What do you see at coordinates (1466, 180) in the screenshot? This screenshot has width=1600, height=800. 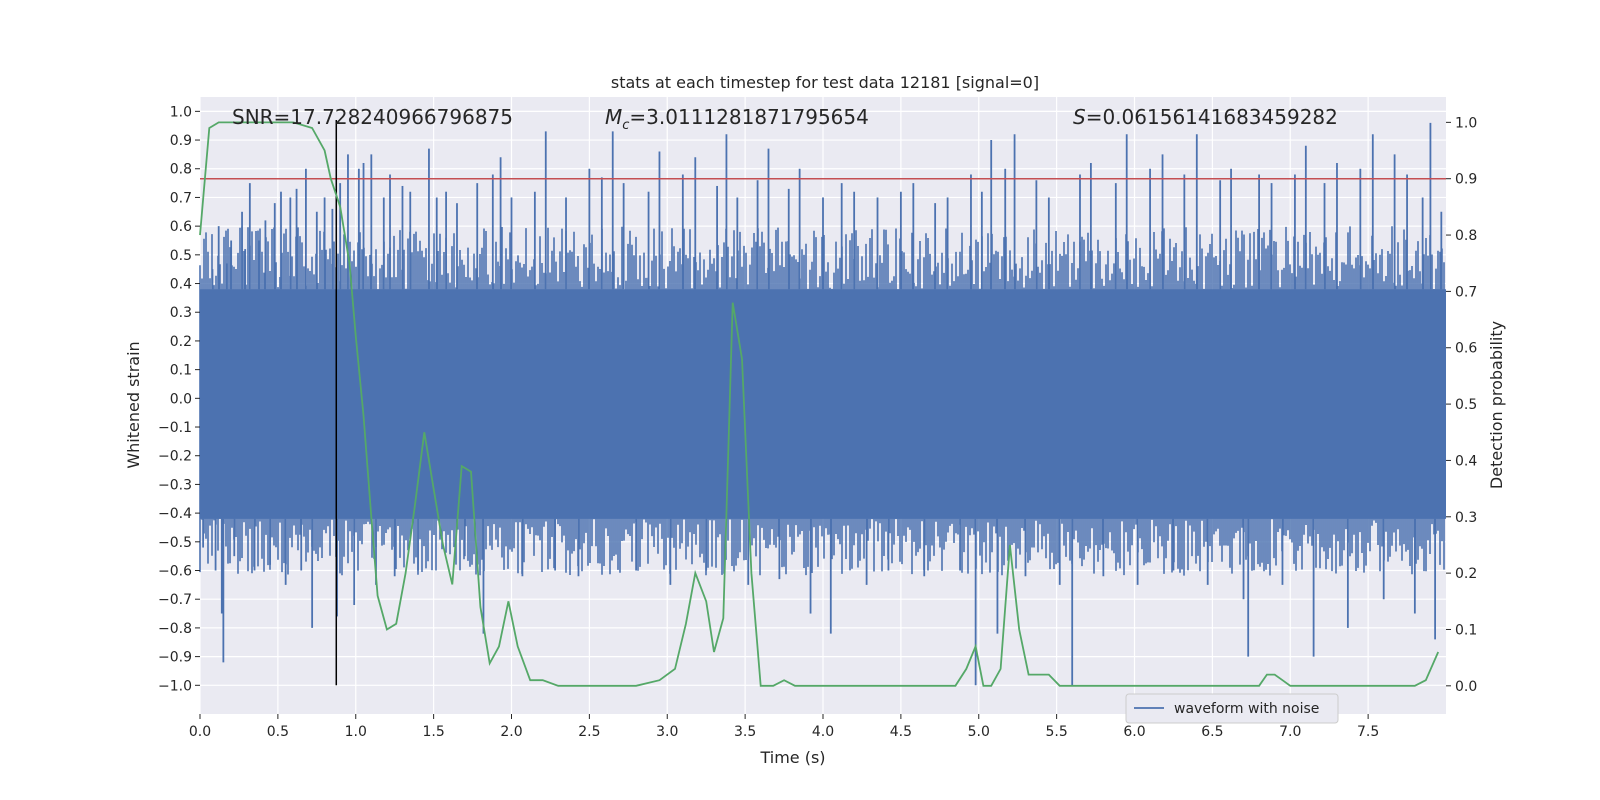 I see `y2-tick-label: 0.9` at bounding box center [1466, 180].